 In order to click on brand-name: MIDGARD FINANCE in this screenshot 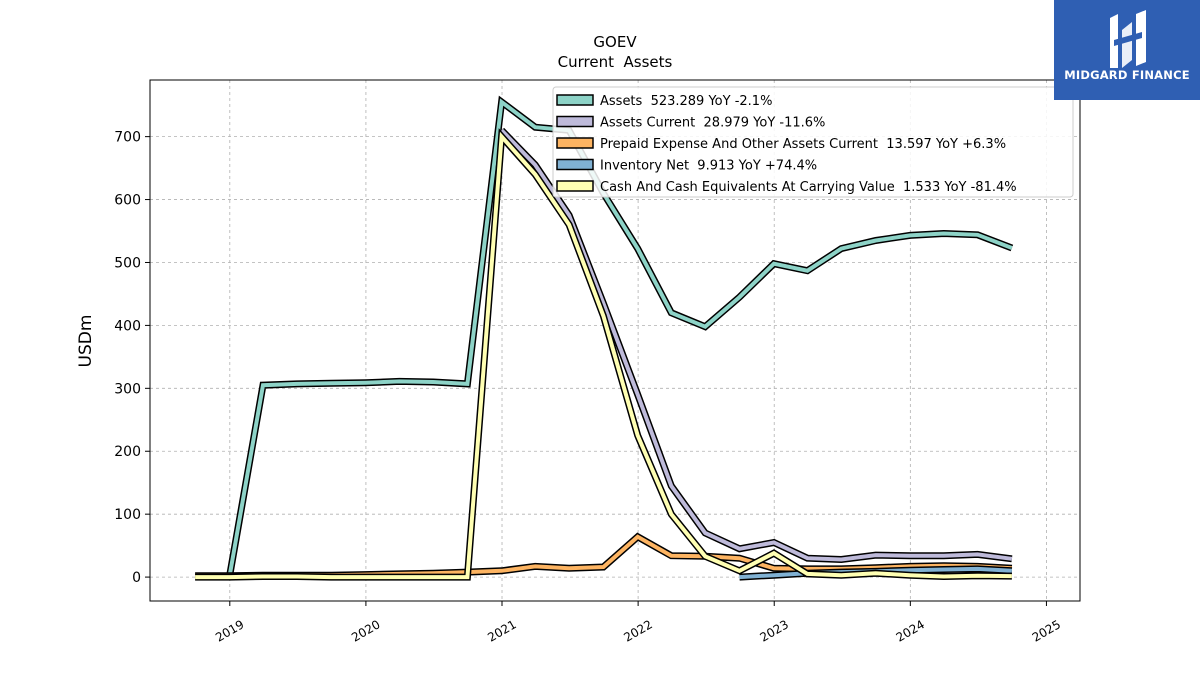, I will do `click(1127, 75)`.